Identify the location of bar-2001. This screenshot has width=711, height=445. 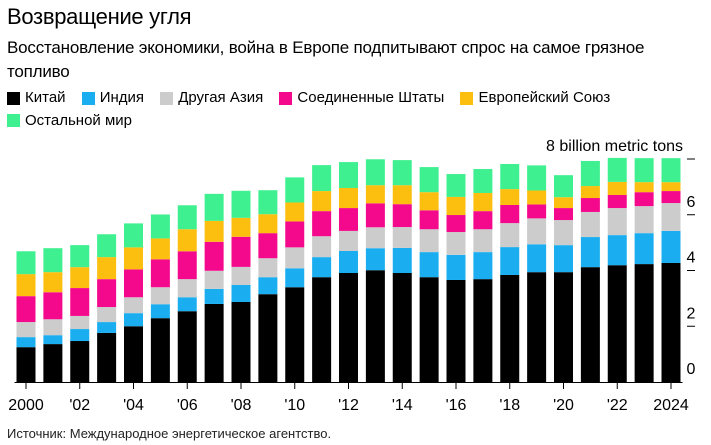
(53, 315).